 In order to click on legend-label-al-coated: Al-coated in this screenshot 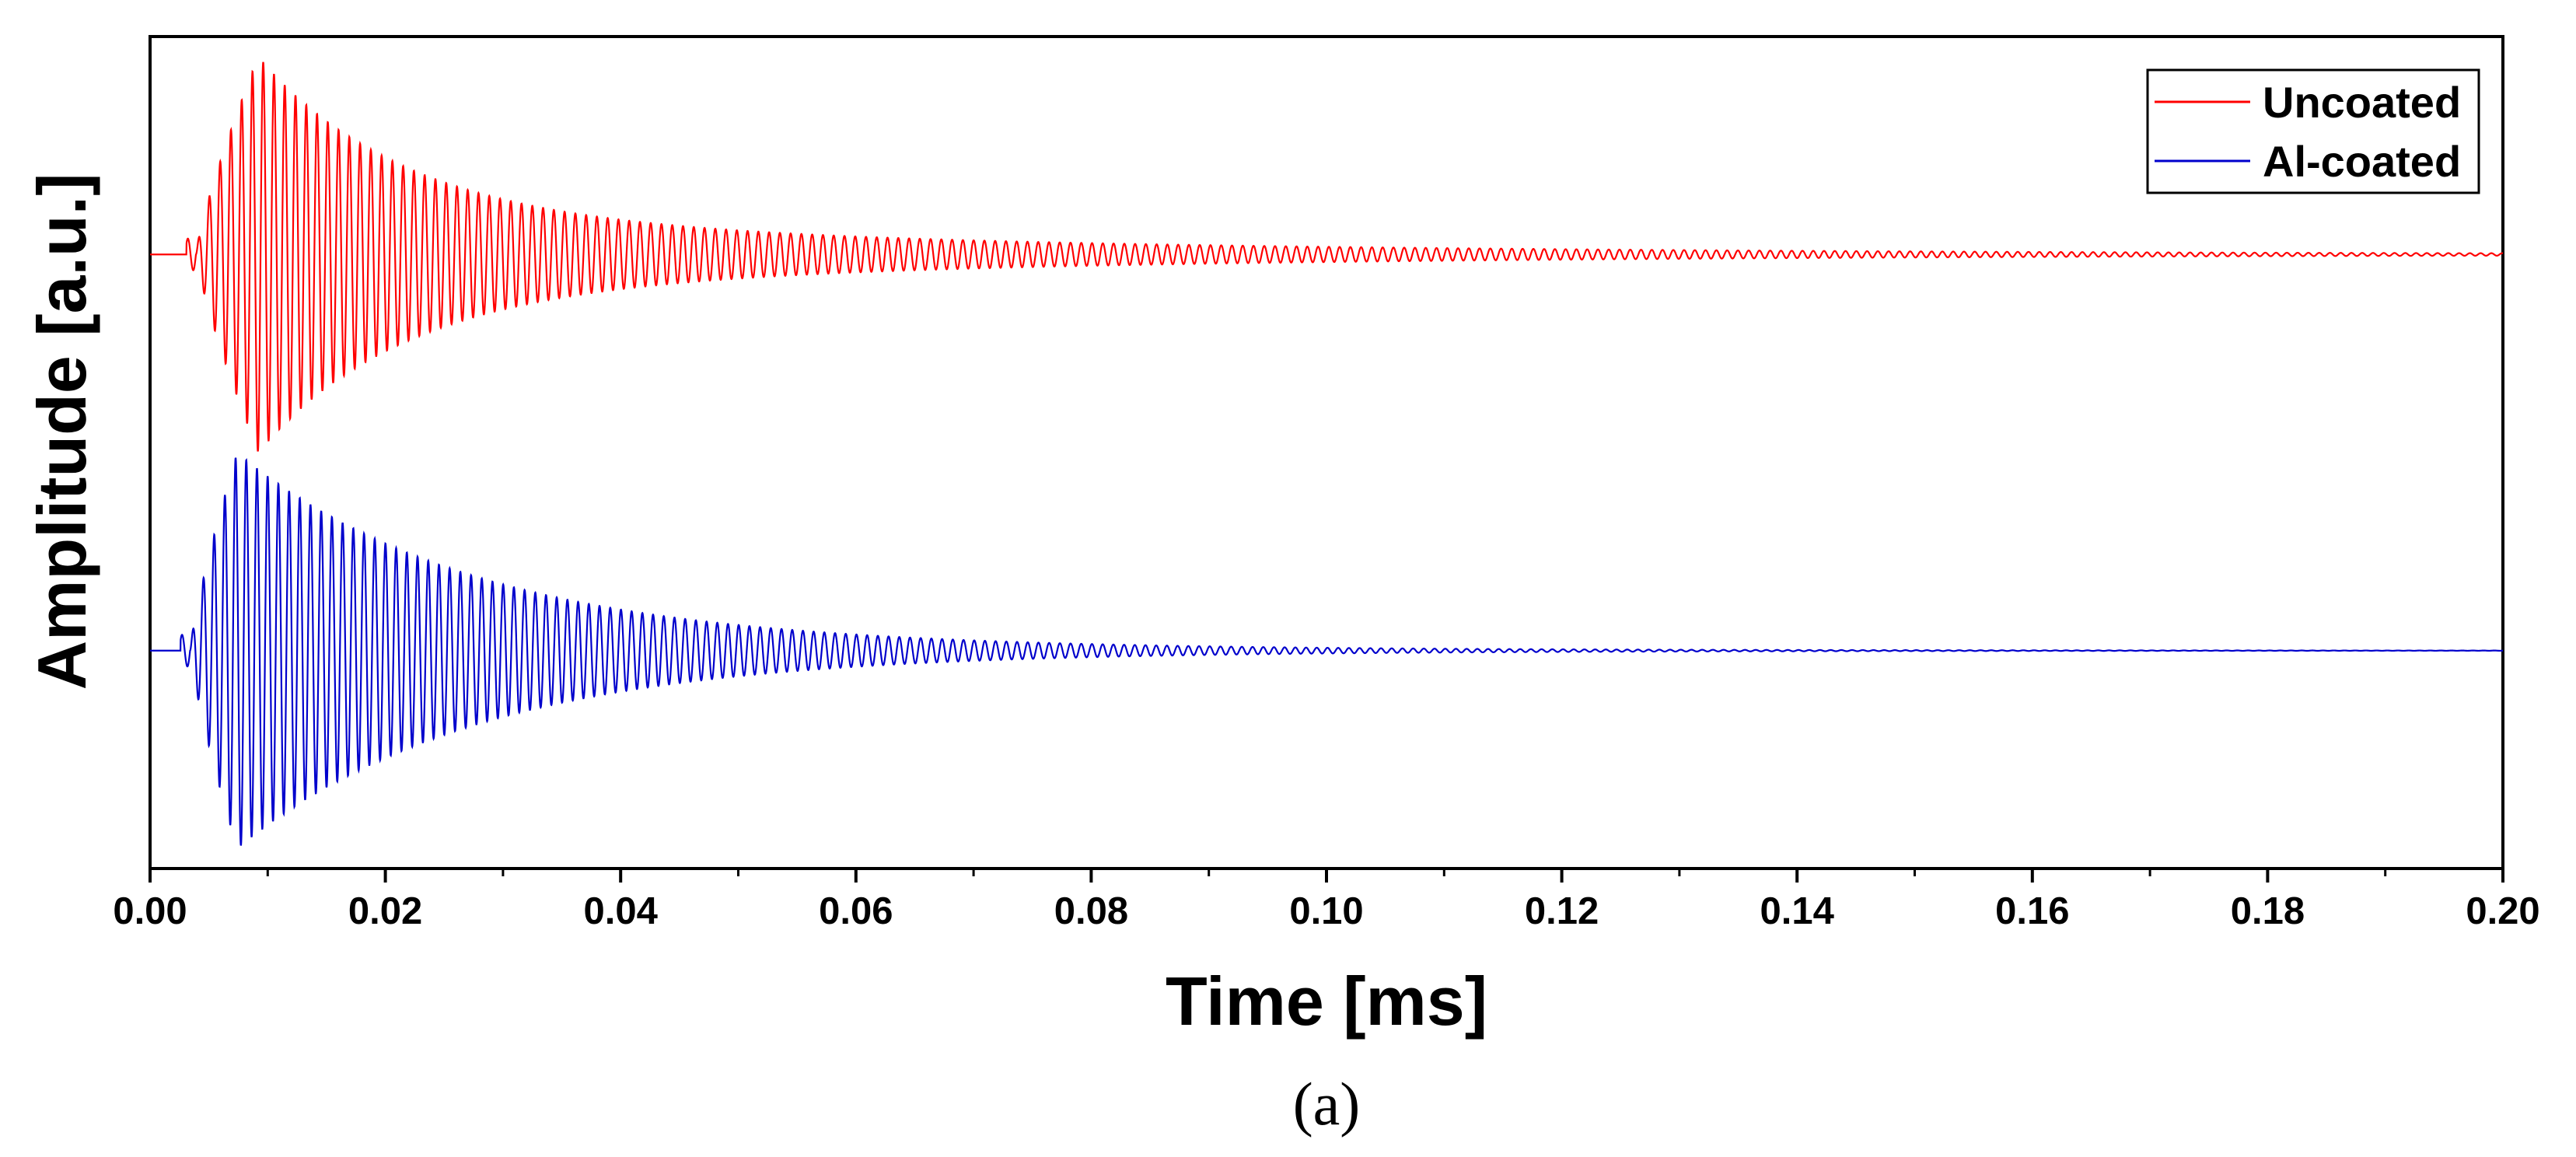, I will do `click(2362, 162)`.